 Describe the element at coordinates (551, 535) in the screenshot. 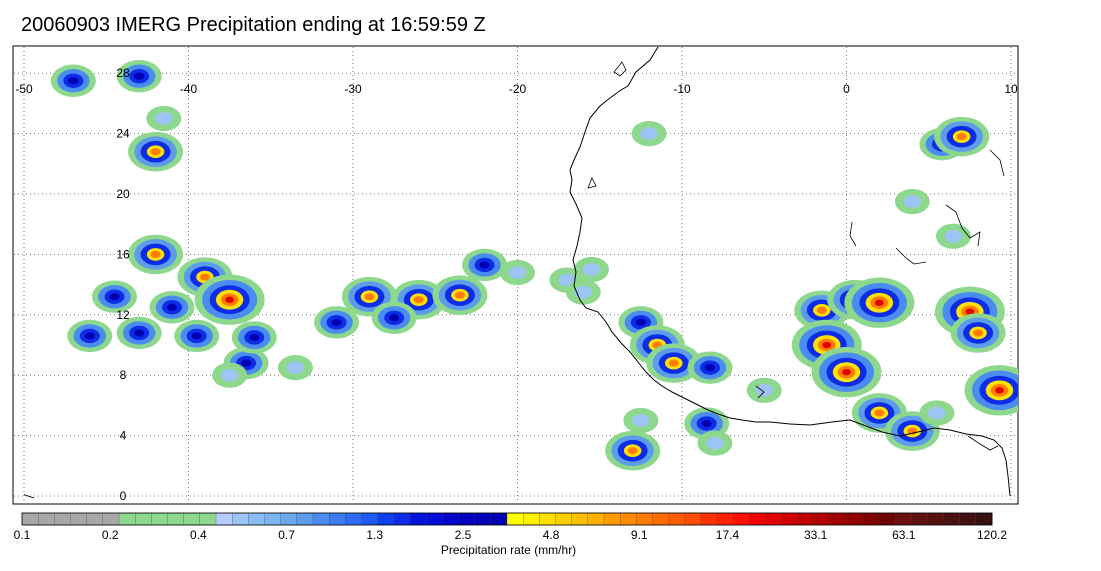

I see `colorbar-tick-label: 4.8` at that location.